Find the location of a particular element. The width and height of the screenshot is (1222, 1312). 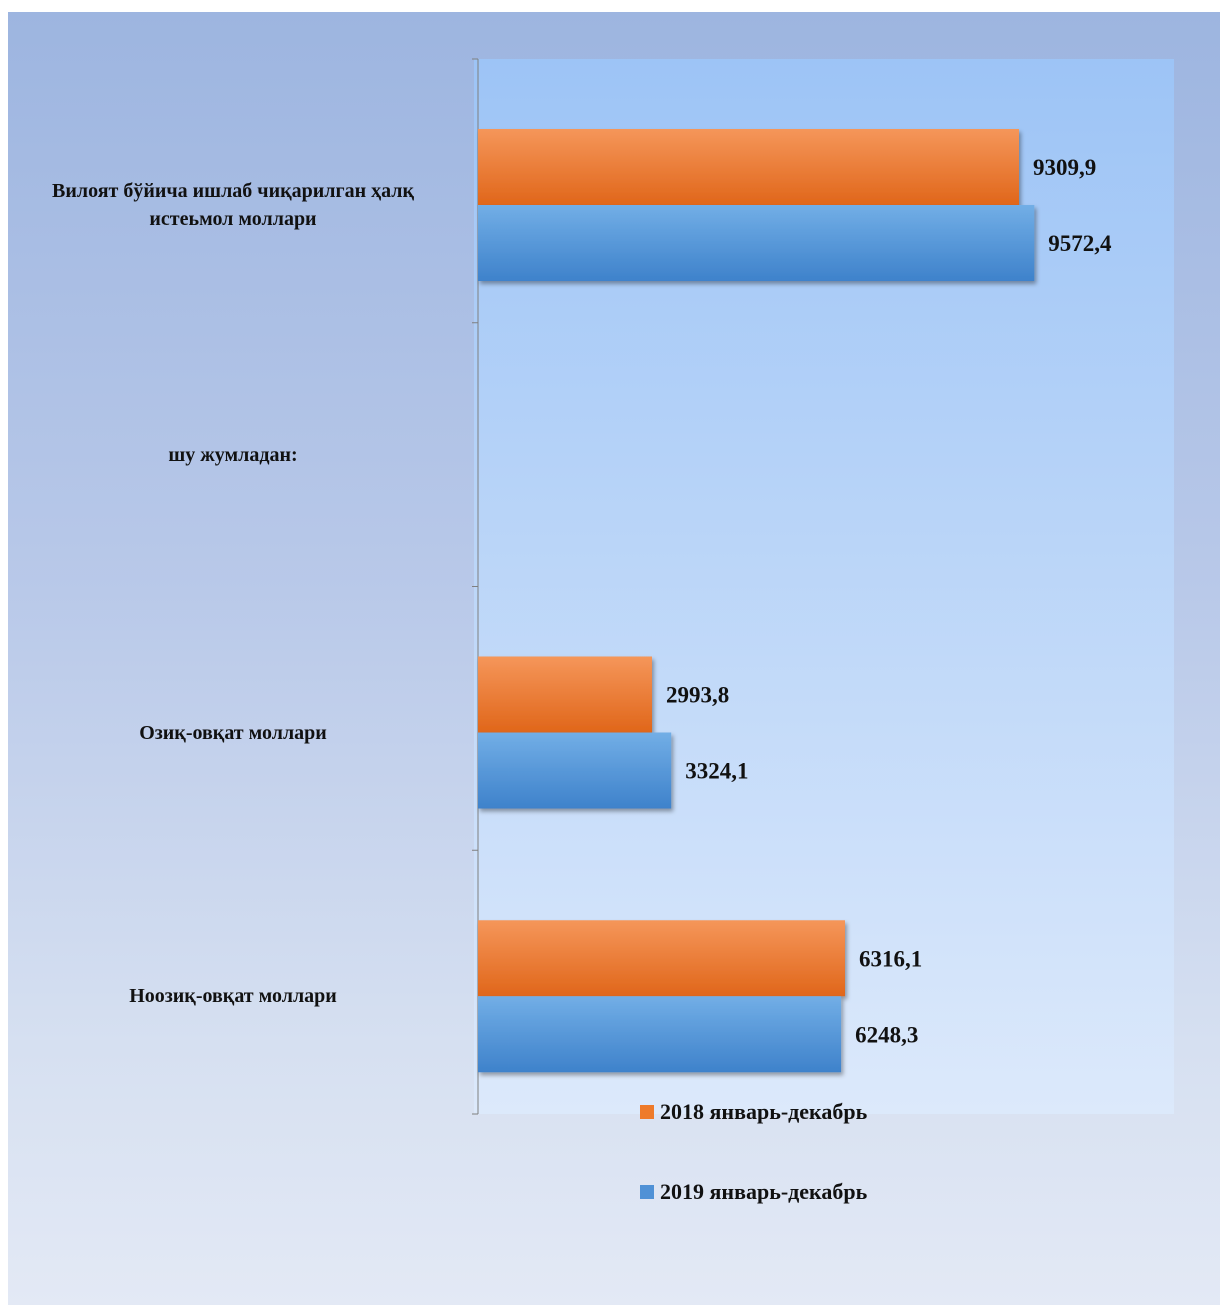

data-label: 2993,8 is located at coordinates (697, 695).